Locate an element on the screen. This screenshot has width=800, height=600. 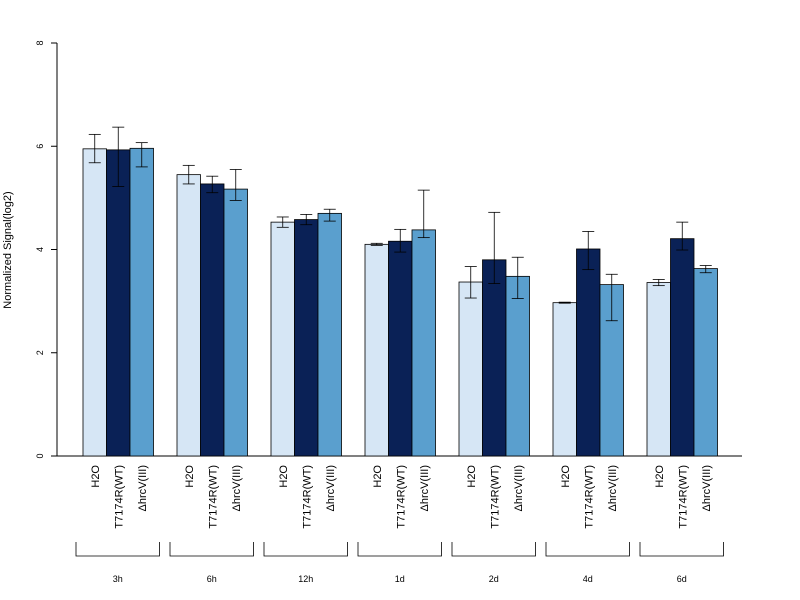
y-tick-label: 2 is located at coordinates (40, 352).